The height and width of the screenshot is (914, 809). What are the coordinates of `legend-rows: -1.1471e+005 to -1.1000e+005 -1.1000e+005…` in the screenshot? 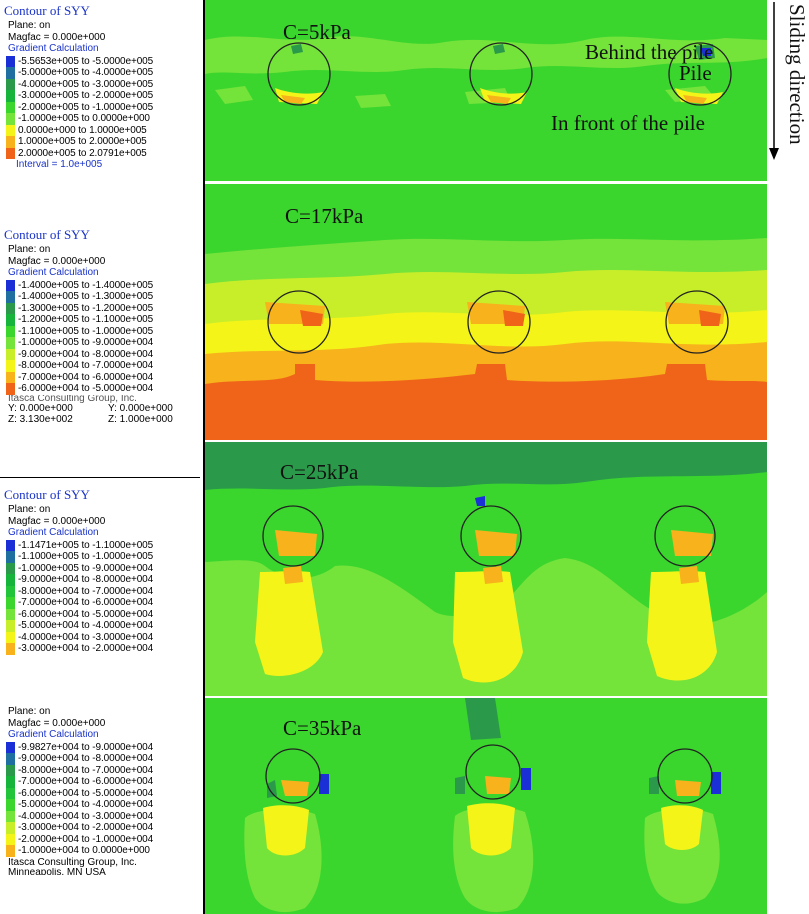 It's located at (103, 597).